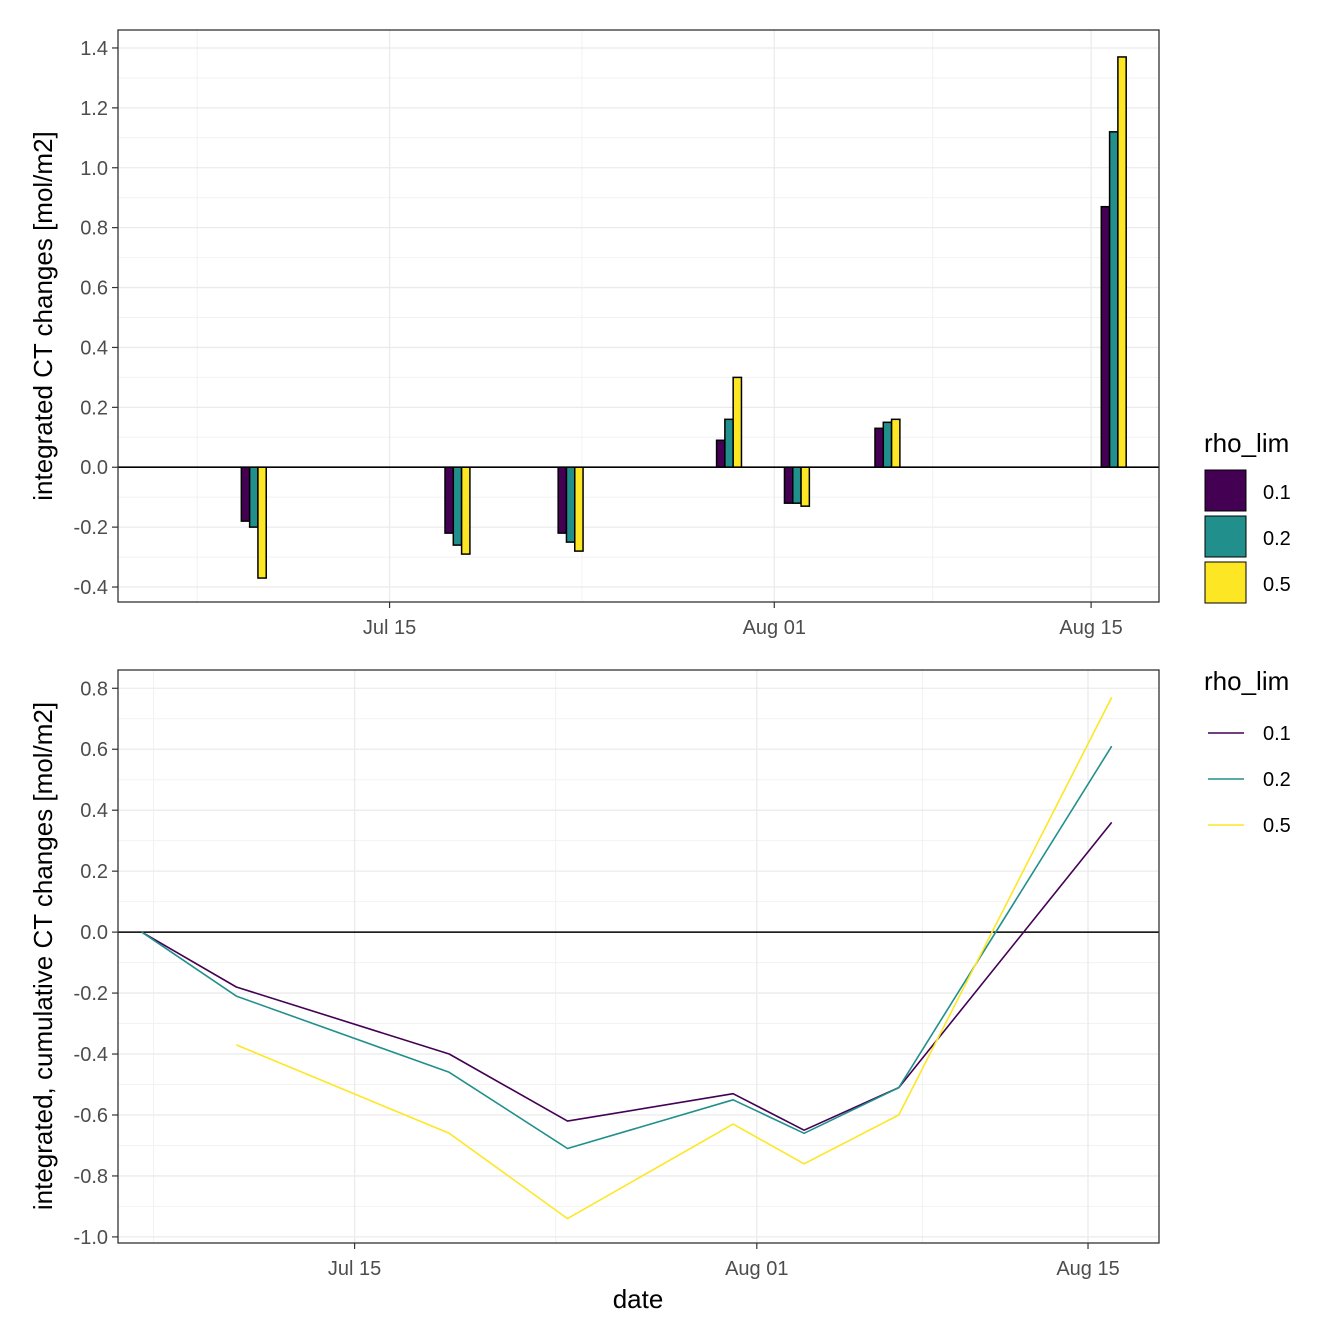 The height and width of the screenshot is (1344, 1344). Describe the element at coordinates (1113, 299) in the screenshot. I see `bar-0.2-2021-08-16` at that location.